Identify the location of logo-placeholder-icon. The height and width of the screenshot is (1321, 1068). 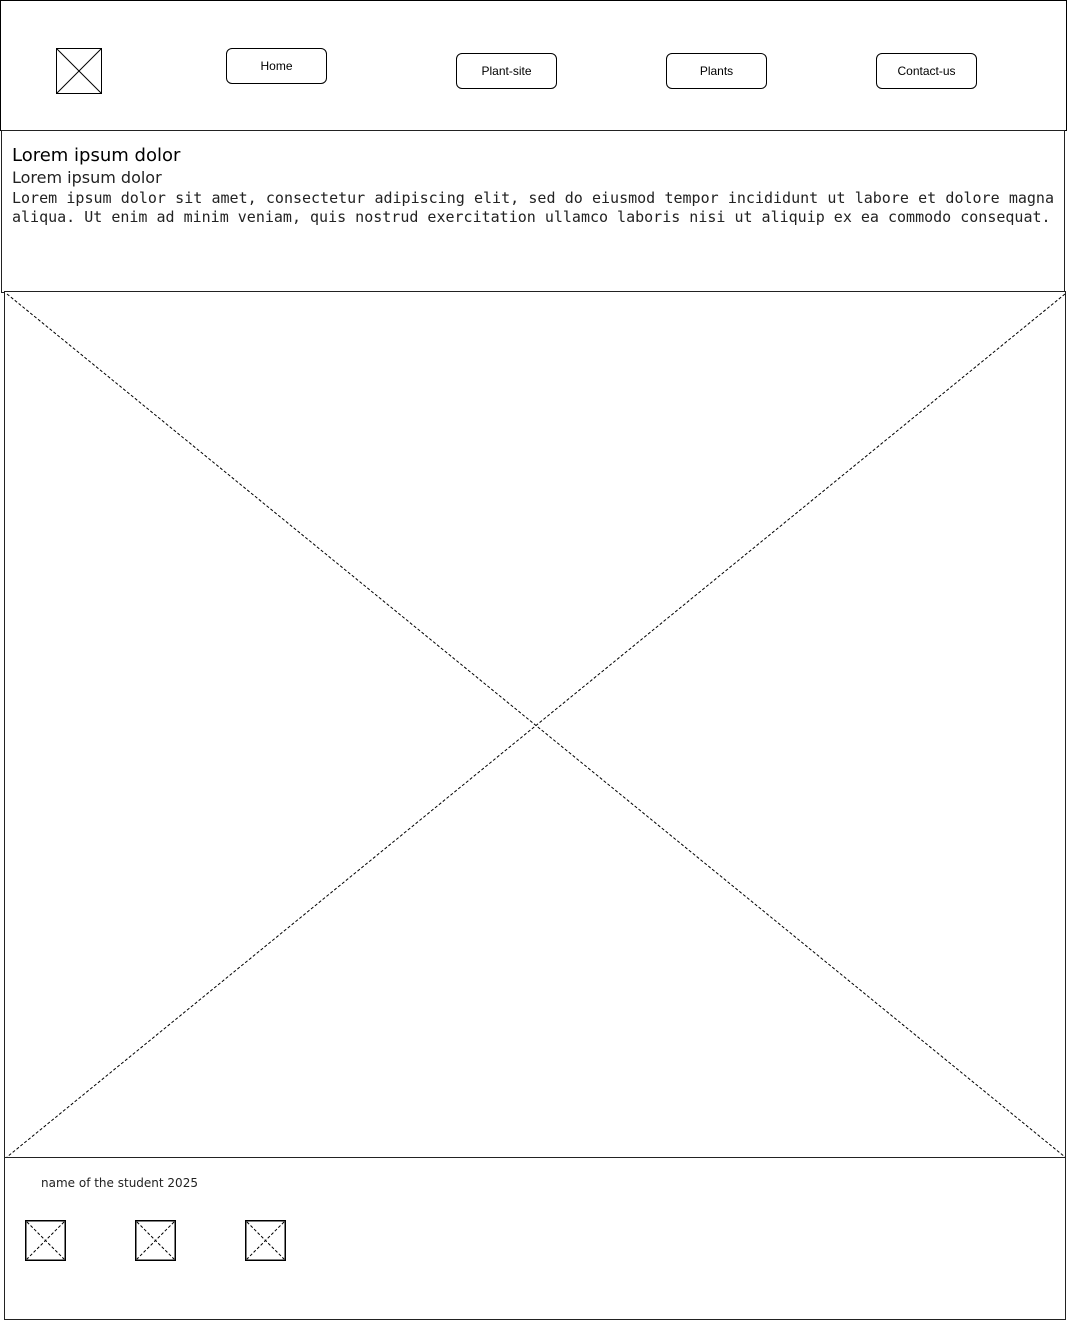
(79, 71).